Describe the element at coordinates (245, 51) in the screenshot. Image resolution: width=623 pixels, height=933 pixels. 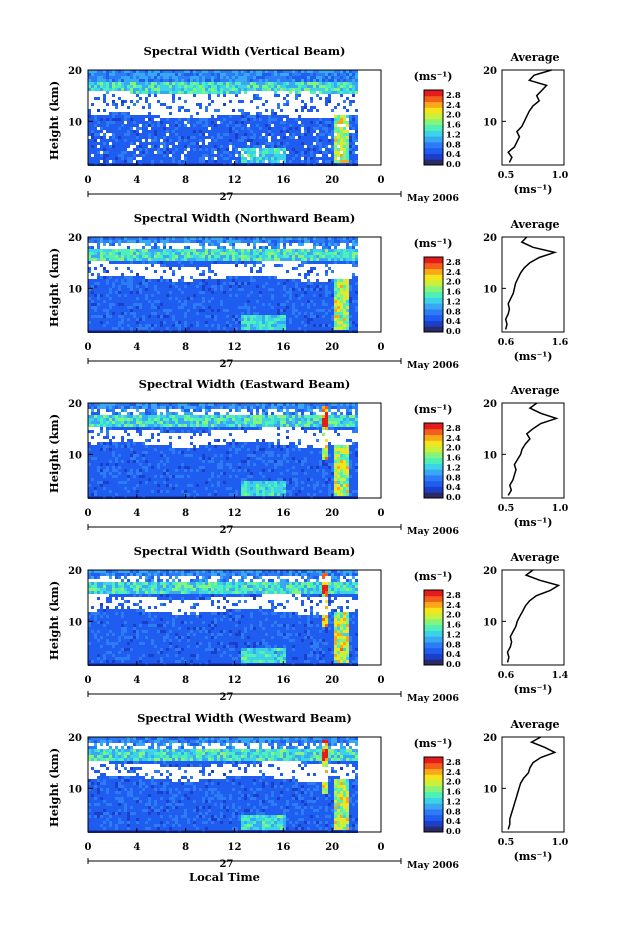
I see `panel-title: Spectral Width (Vertical Beam)` at that location.